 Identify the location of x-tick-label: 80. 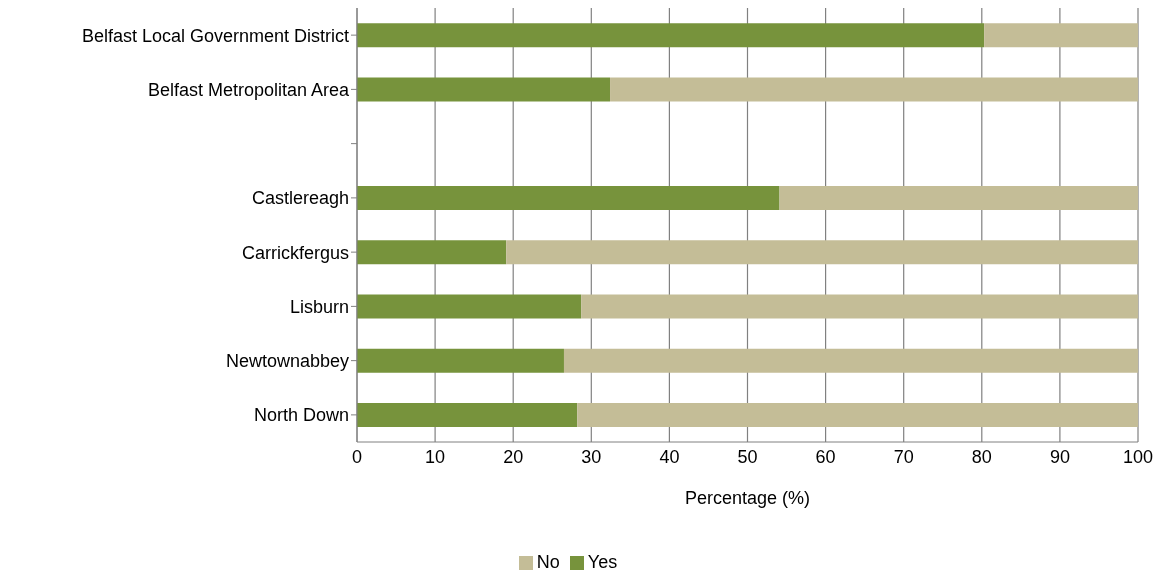
(981, 456).